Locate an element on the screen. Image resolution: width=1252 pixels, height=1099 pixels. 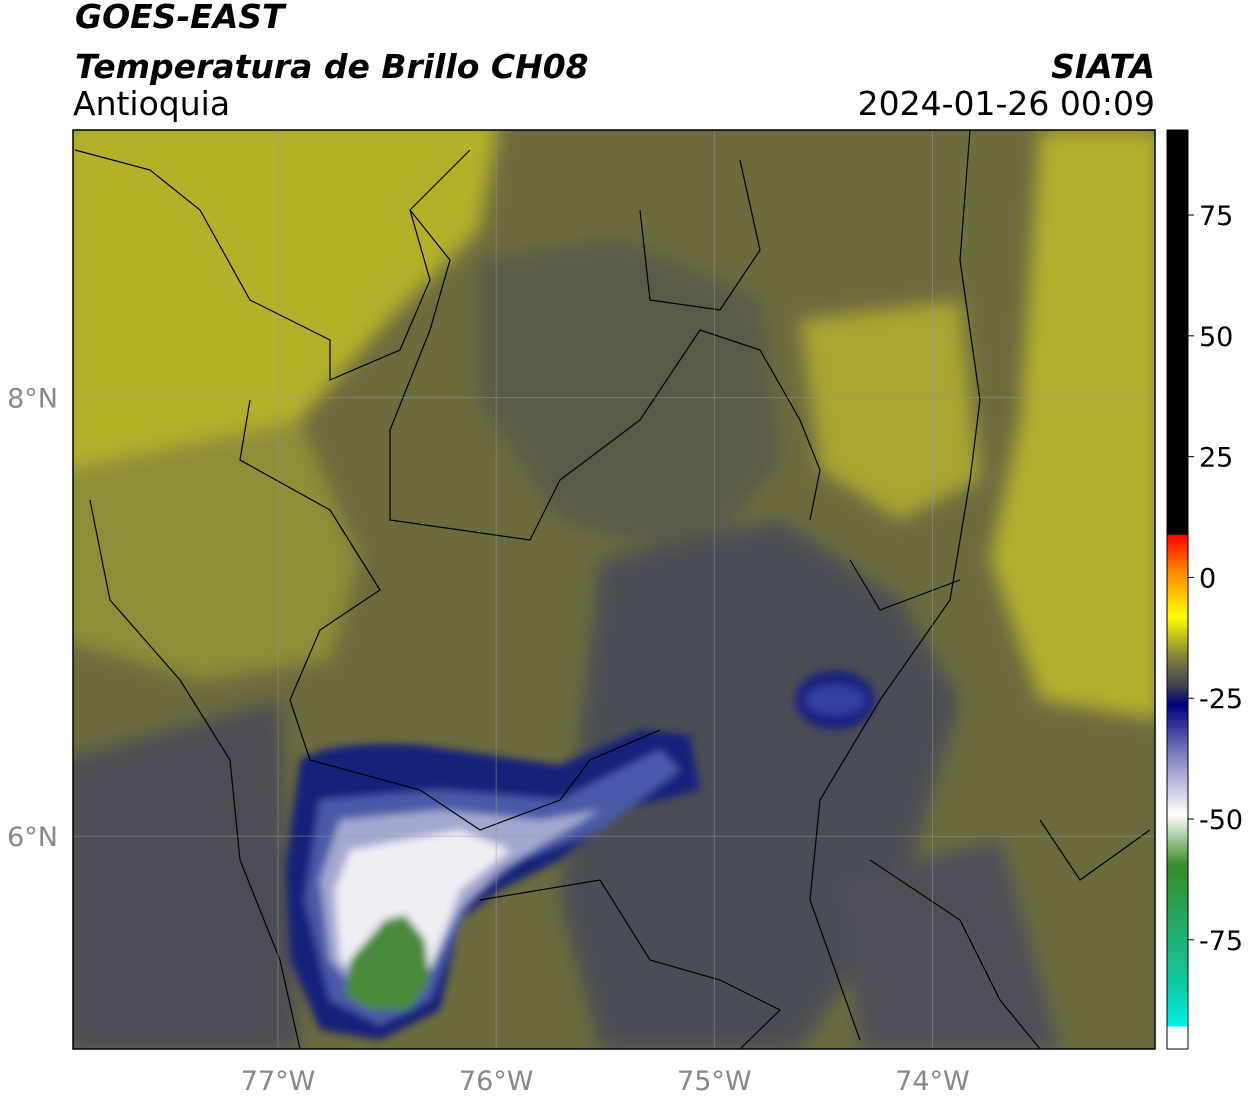
colorbar-tick-label: 25 is located at coordinates (1216, 458).